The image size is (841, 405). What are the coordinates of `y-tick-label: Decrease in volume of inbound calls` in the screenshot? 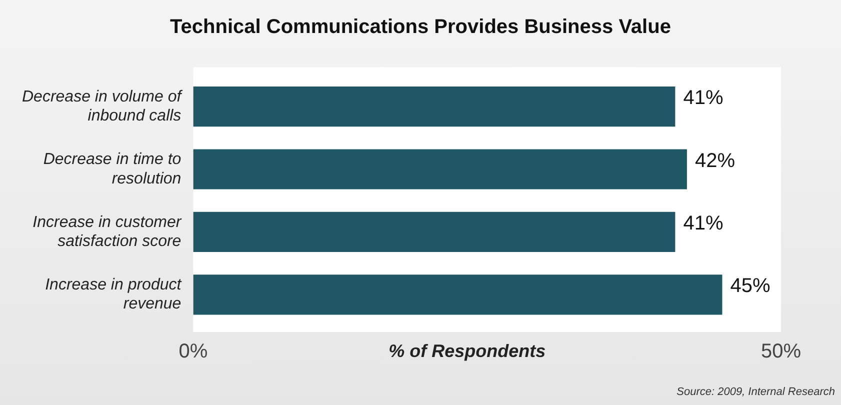 It's located at (102, 106).